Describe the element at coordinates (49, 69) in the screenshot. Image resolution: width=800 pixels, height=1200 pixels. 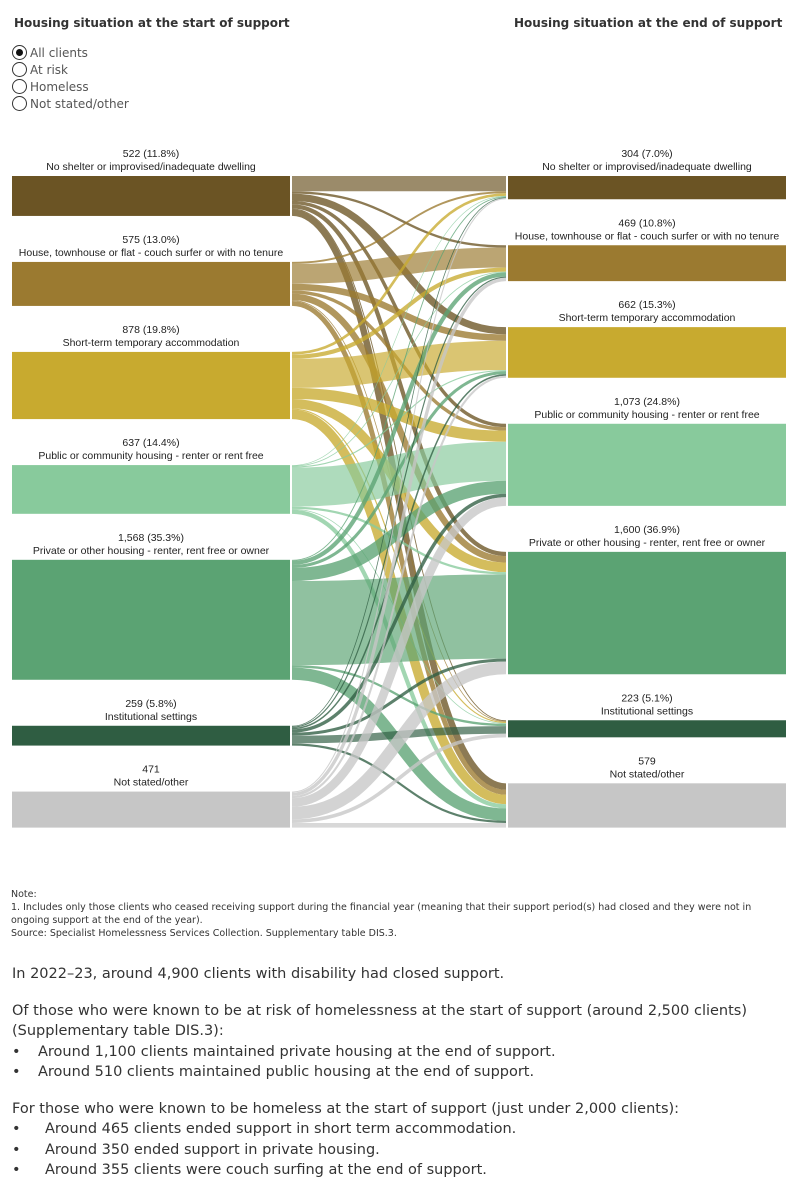
I see `radio-label: At risk` at that location.